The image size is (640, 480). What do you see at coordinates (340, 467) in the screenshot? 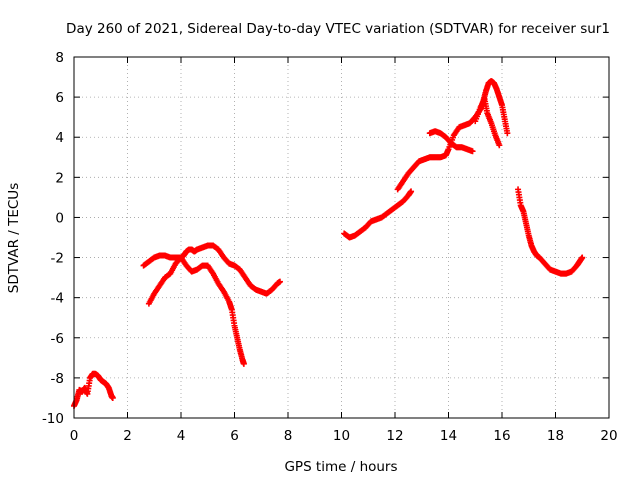
I see `x-axis-label: GPS time / hours` at bounding box center [340, 467].